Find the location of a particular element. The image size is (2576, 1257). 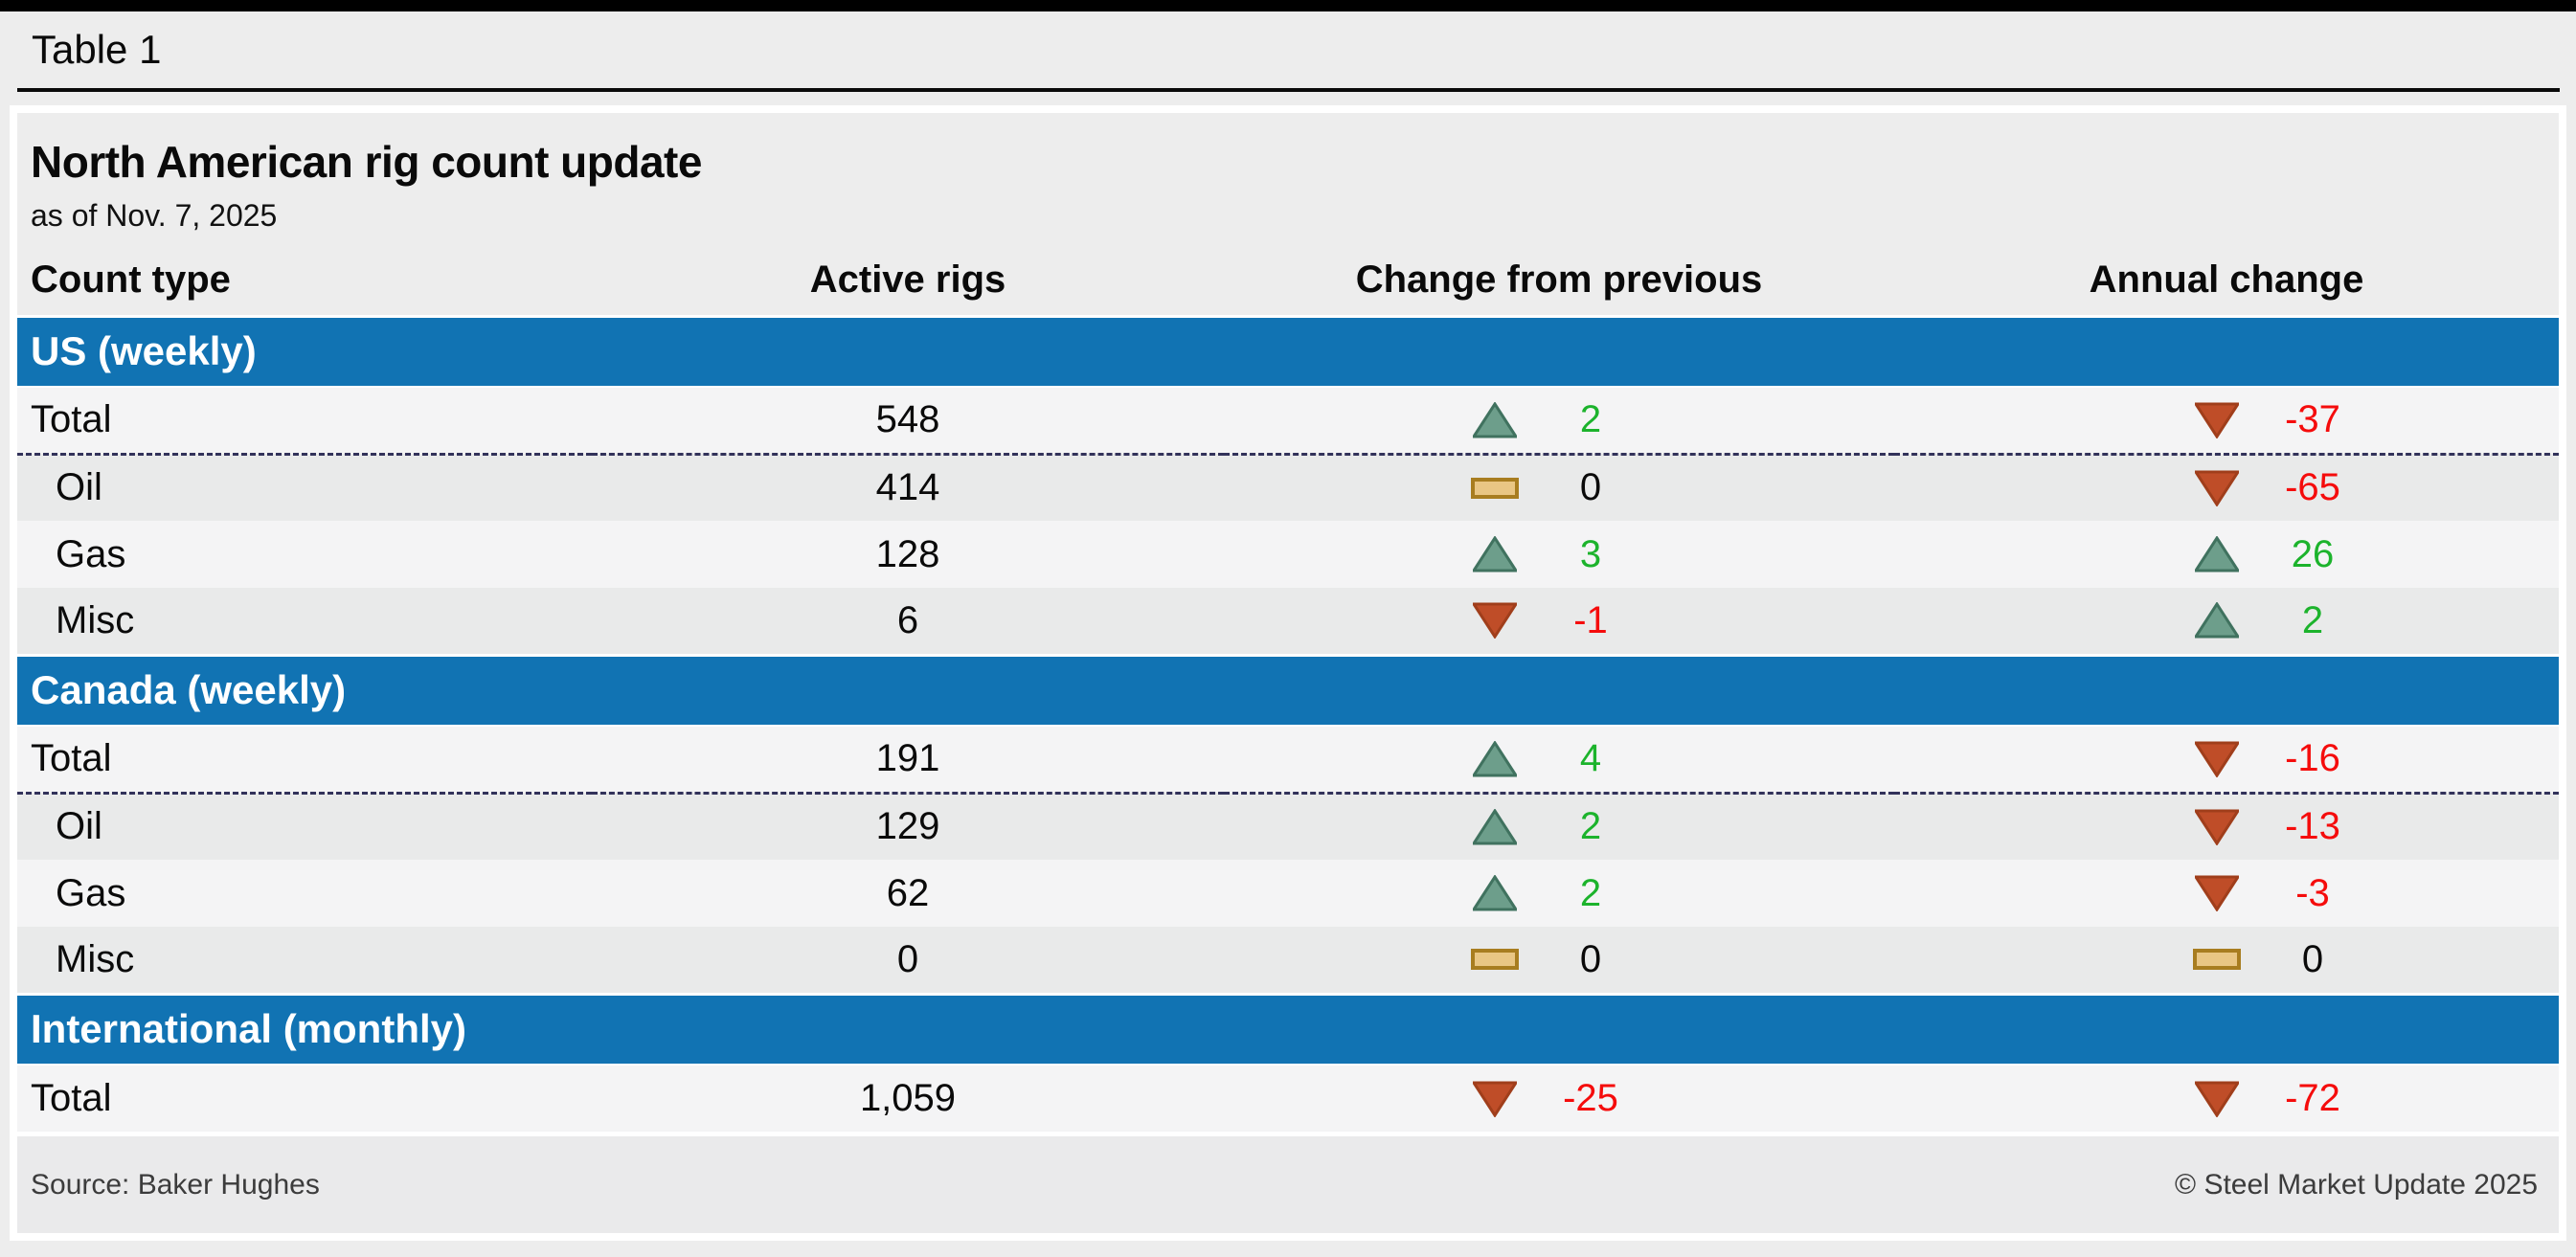

section-header-row: Canada (weekly) is located at coordinates (1288, 690).